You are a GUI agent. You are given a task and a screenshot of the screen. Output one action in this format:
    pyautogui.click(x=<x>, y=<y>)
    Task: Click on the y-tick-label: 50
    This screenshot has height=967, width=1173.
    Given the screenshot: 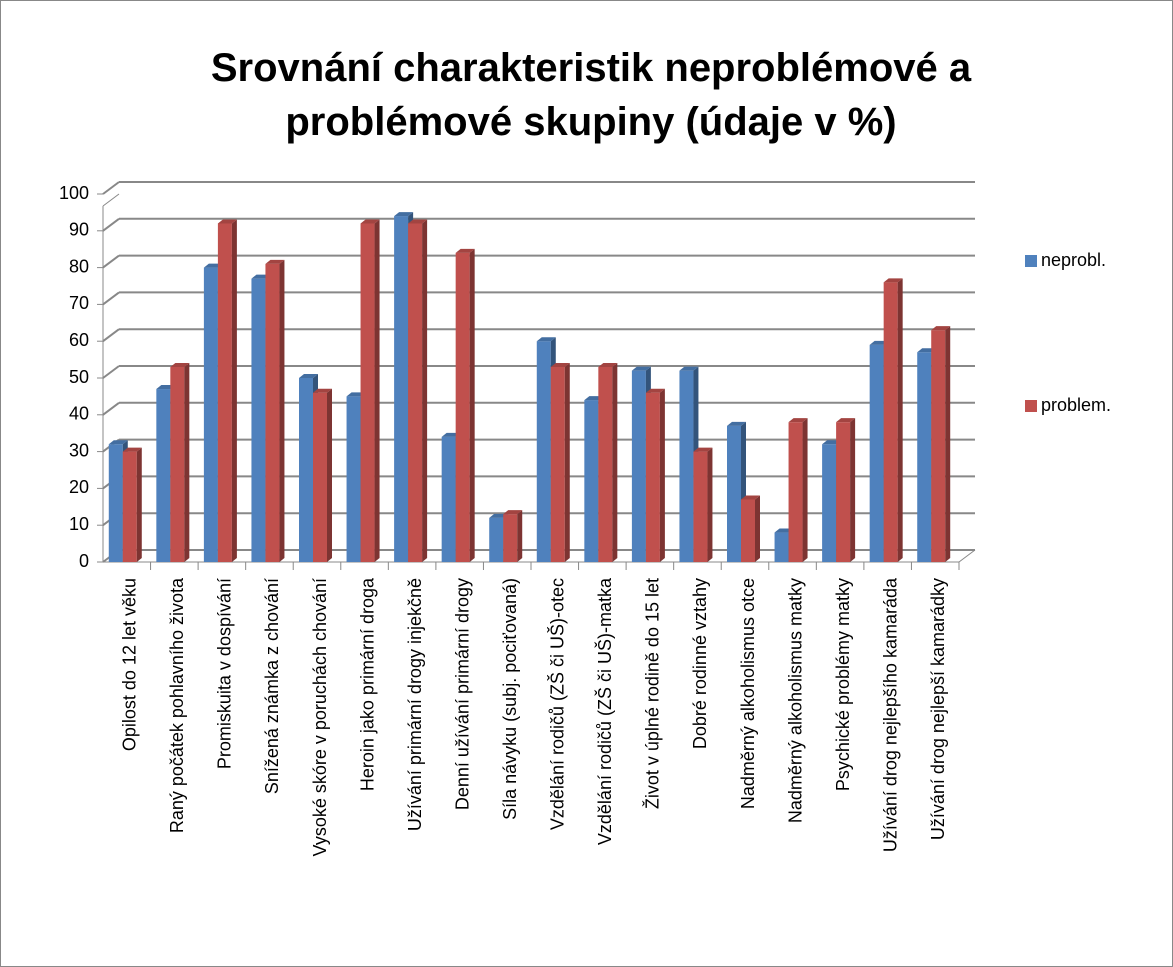 What is the action you would take?
    pyautogui.click(x=79, y=377)
    